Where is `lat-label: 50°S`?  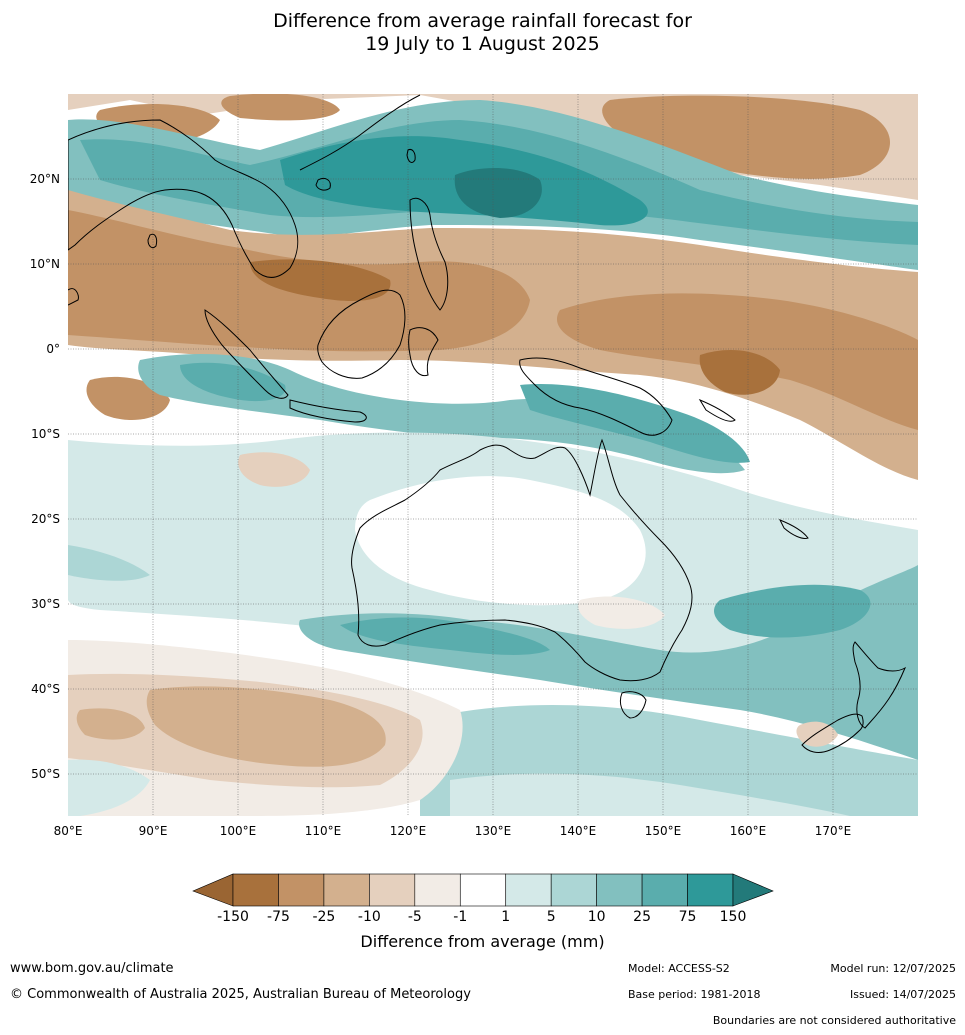 lat-label: 50°S is located at coordinates (45, 774).